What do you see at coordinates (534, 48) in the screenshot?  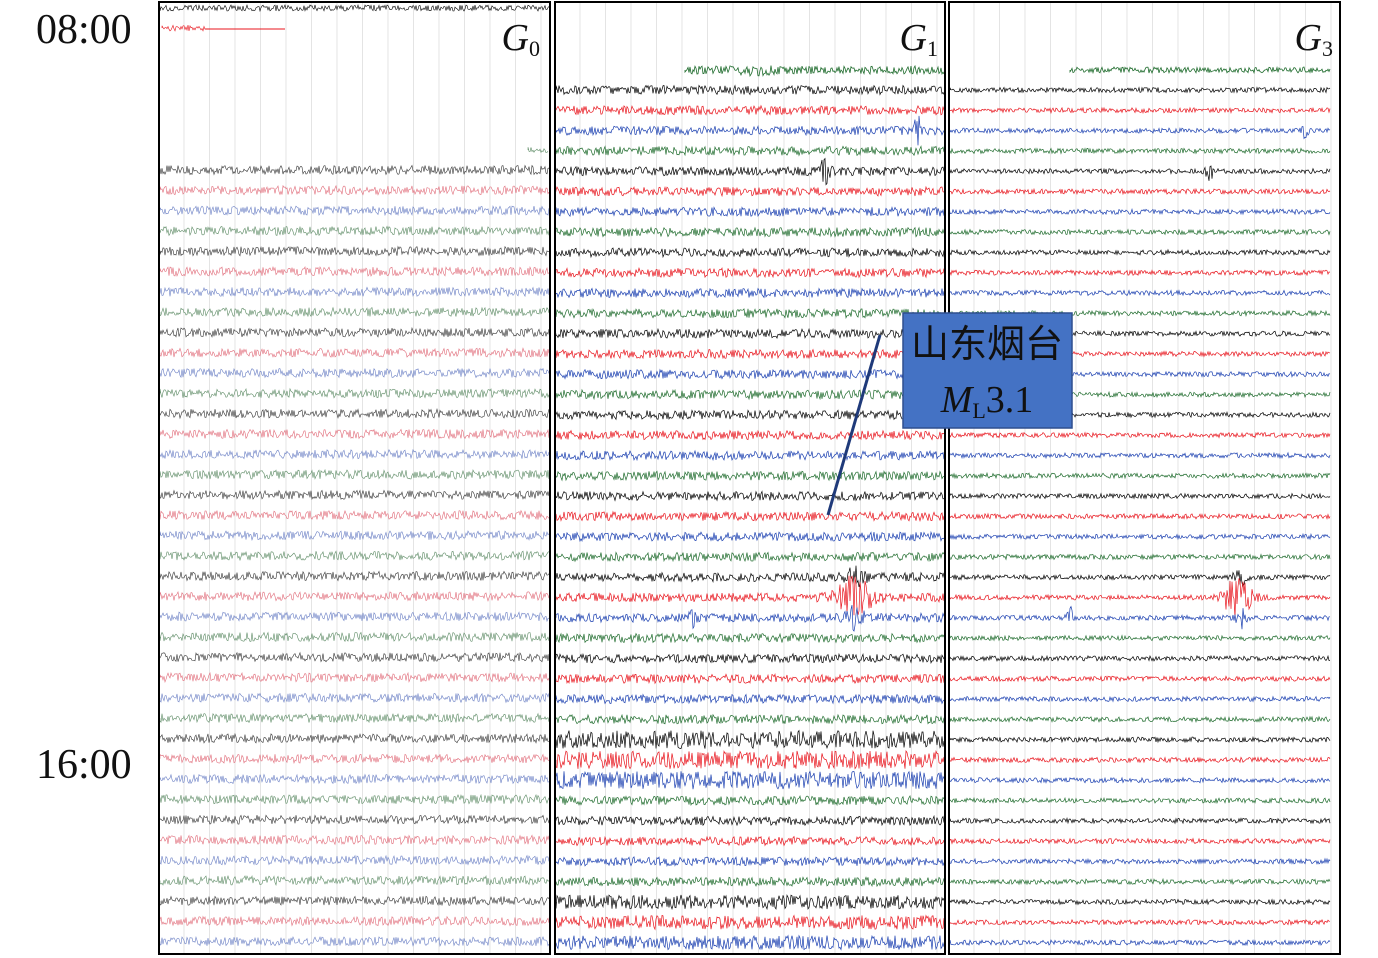 I see `panel-subscript: 0` at bounding box center [534, 48].